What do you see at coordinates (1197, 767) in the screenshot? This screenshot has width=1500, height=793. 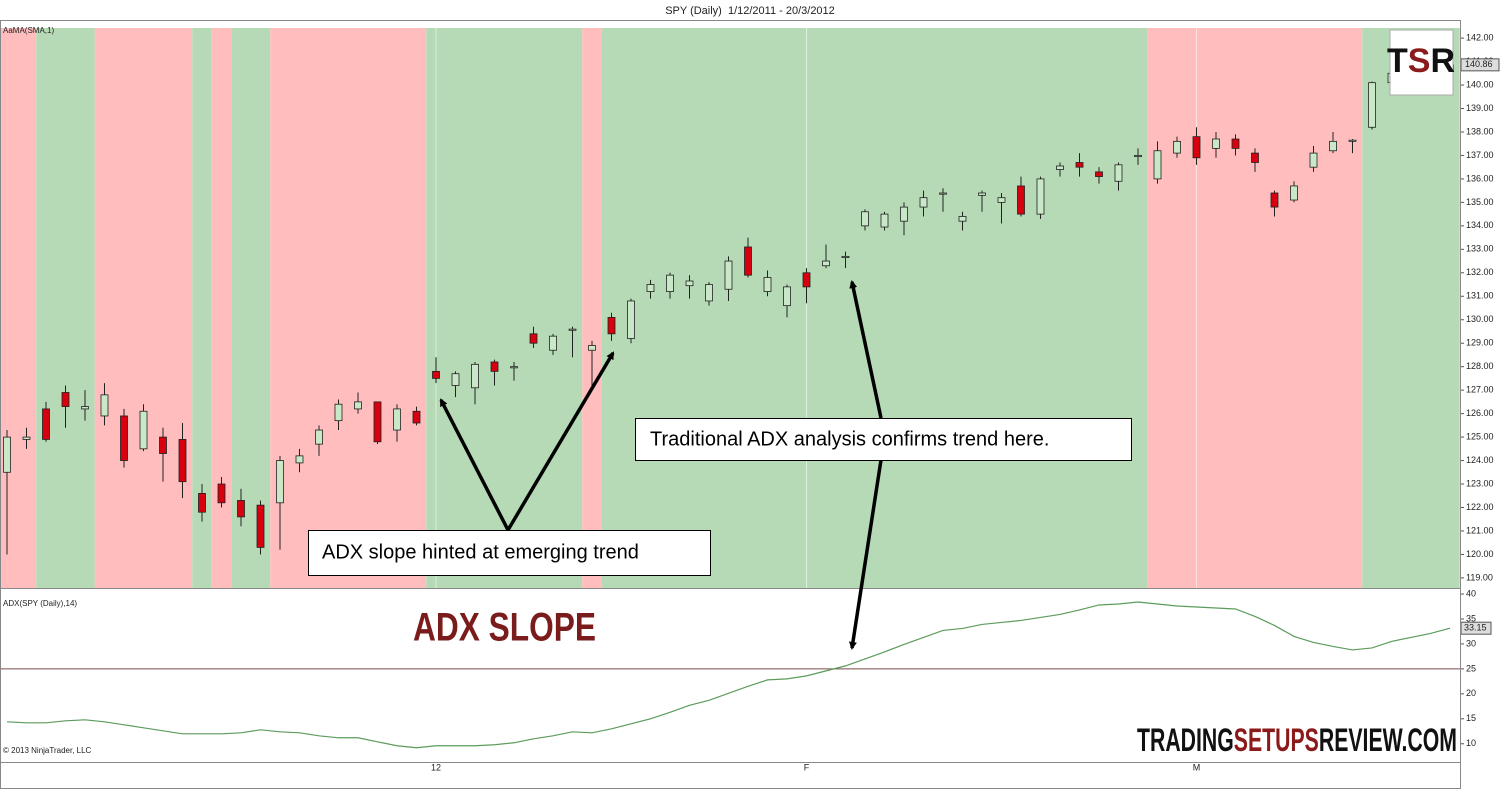 I see `x-tick-label: M` at bounding box center [1197, 767].